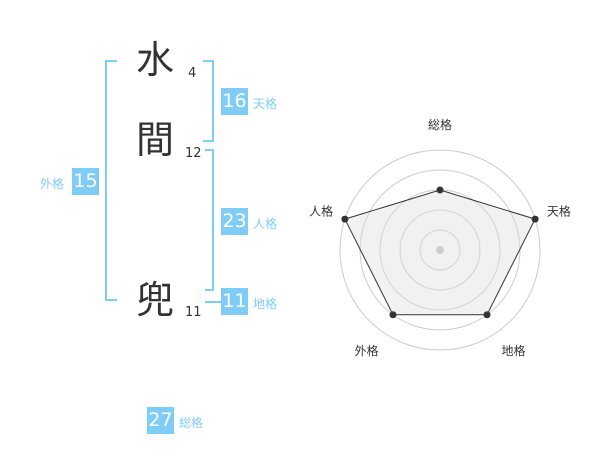  Describe the element at coordinates (160, 420) in the screenshot. I see `soukaku-value: 27` at that location.